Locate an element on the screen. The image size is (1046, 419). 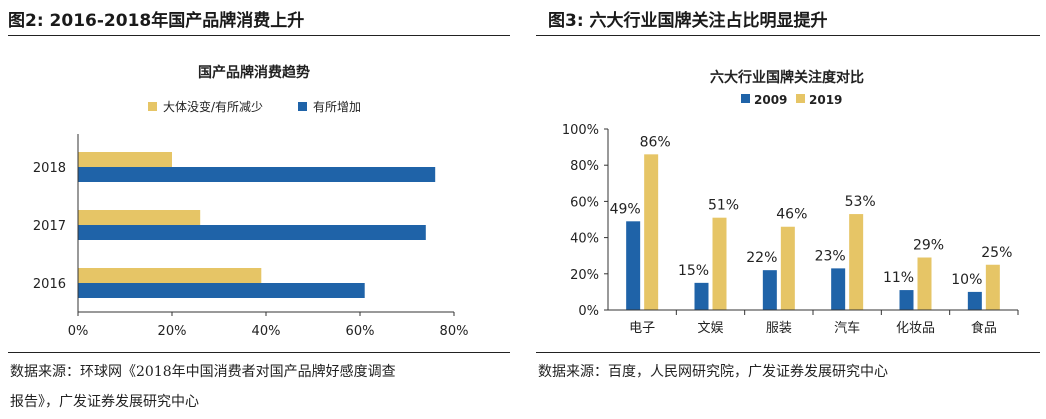
chart2-bar-电子-2019 is located at coordinates (651, 232).